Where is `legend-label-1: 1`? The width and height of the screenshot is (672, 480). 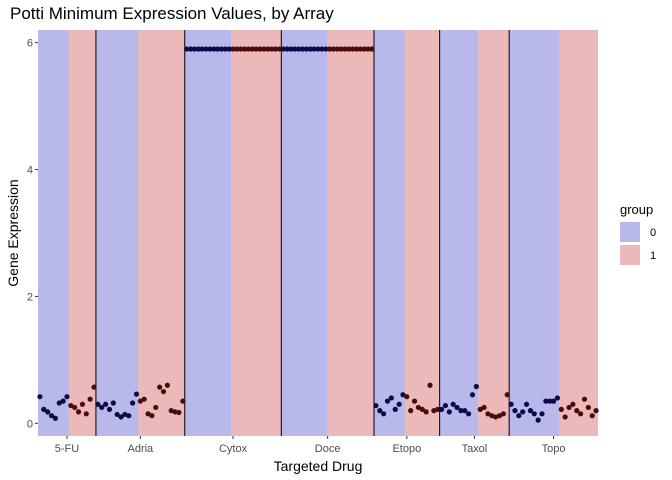 legend-label-1: 1 is located at coordinates (653, 256).